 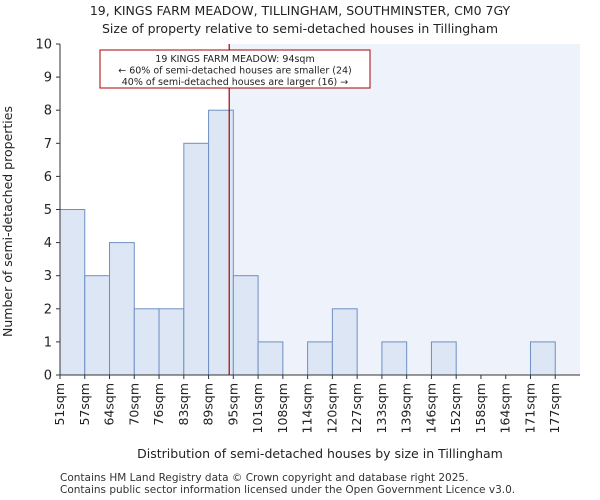 I want to click on x-tick-label: 76sqm, so click(x=158, y=404).